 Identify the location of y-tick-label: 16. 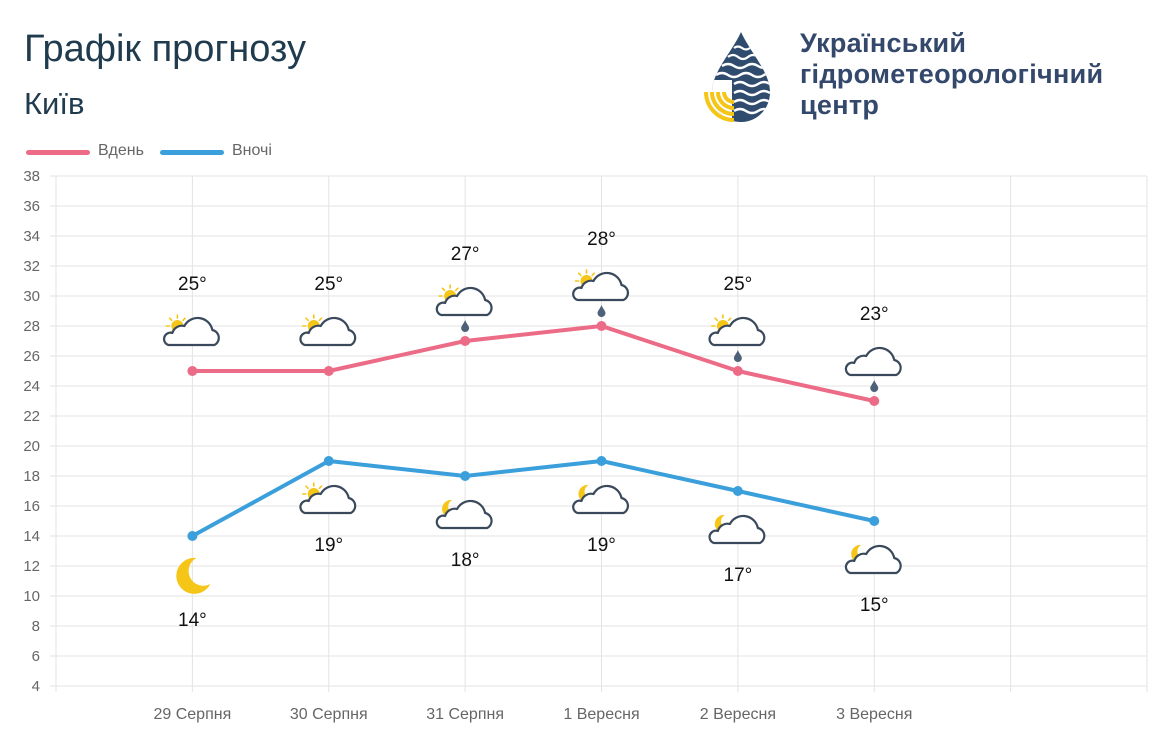
(31, 506).